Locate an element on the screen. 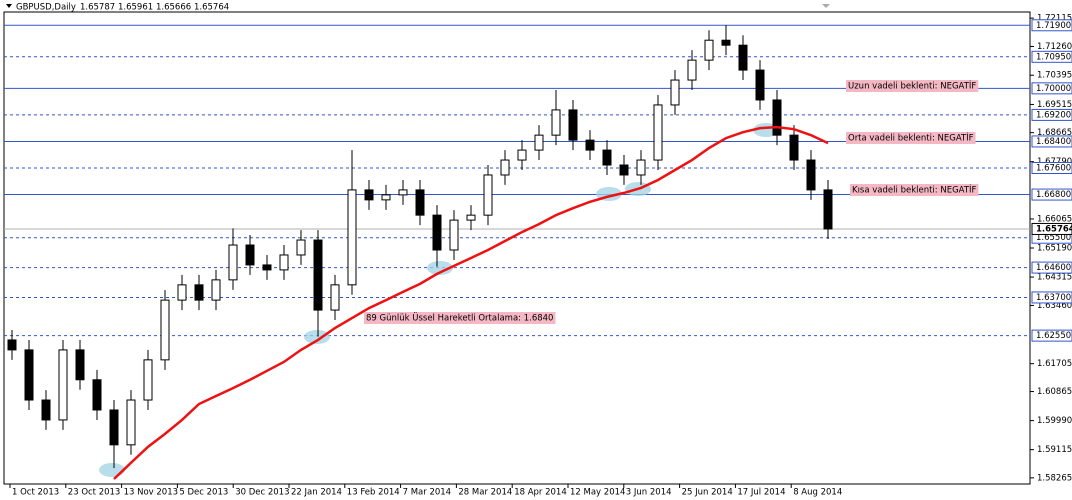 The image size is (1072, 500). level-label: 1.70000 is located at coordinates (1053, 89).